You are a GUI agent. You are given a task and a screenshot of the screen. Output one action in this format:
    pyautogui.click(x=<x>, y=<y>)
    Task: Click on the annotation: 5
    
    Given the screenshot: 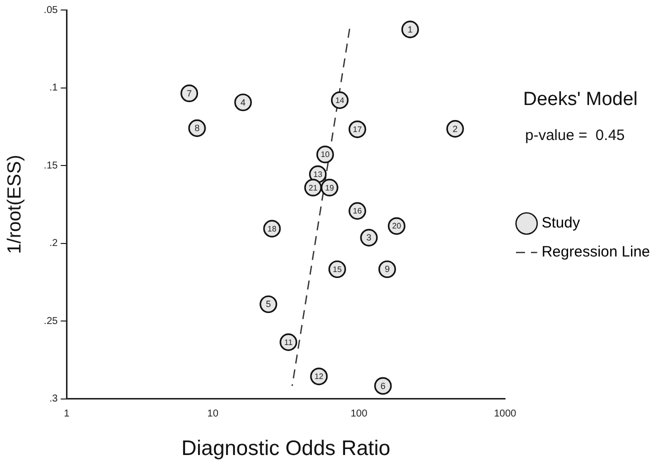 What is the action you would take?
    pyautogui.click(x=268, y=304)
    